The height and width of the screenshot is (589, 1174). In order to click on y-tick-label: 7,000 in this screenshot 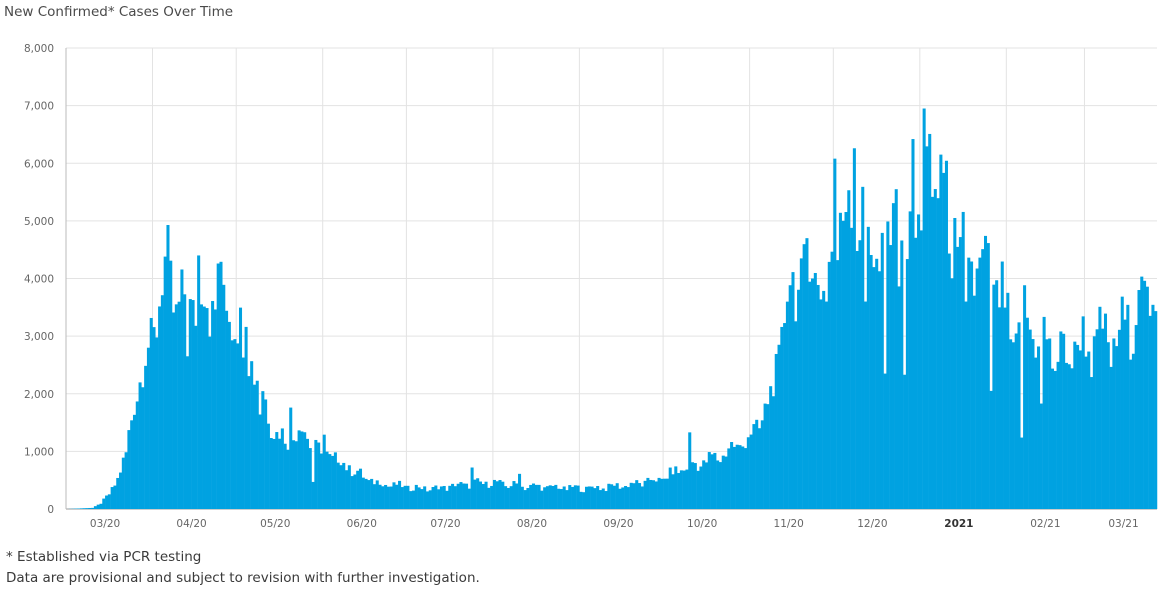, I will do `click(39, 107)`.